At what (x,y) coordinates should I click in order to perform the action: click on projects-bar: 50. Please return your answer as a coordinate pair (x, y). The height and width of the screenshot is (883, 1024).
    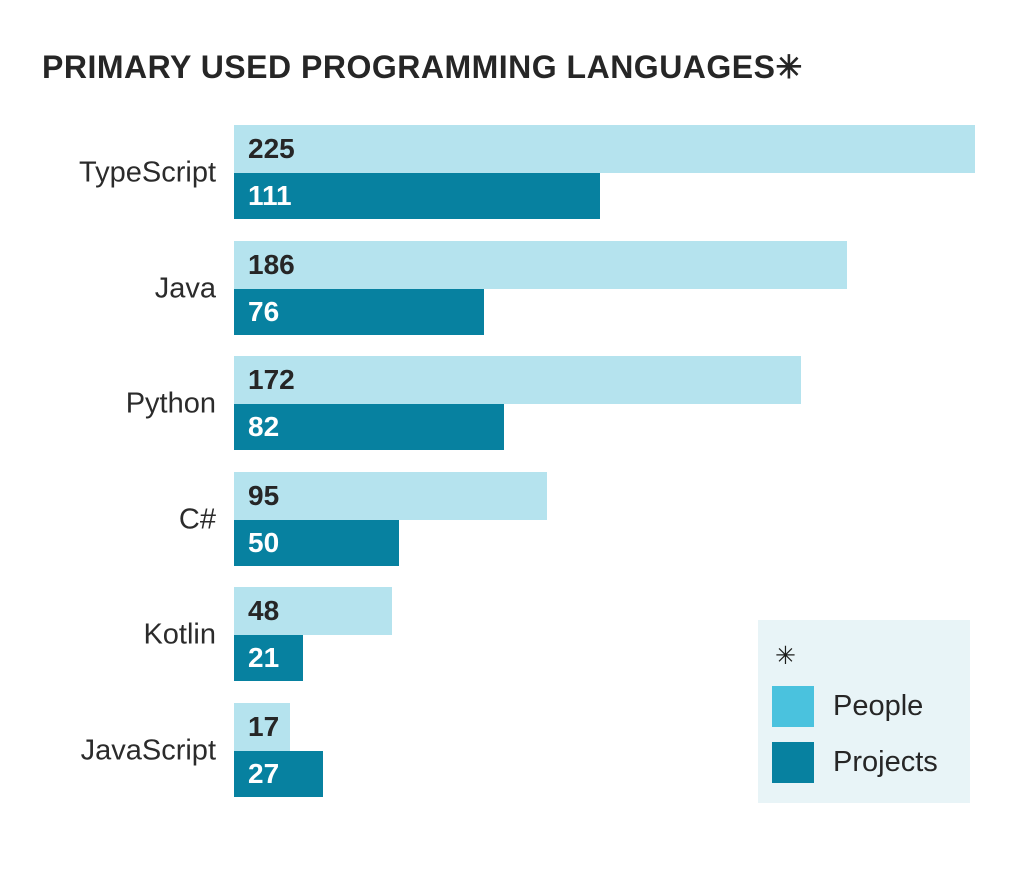
    Looking at the image, I should click on (316, 542).